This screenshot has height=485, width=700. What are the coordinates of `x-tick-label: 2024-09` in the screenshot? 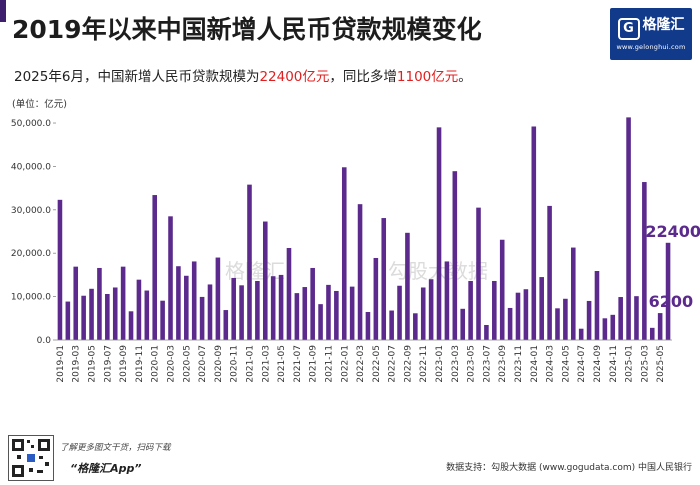 It's located at (598, 364).